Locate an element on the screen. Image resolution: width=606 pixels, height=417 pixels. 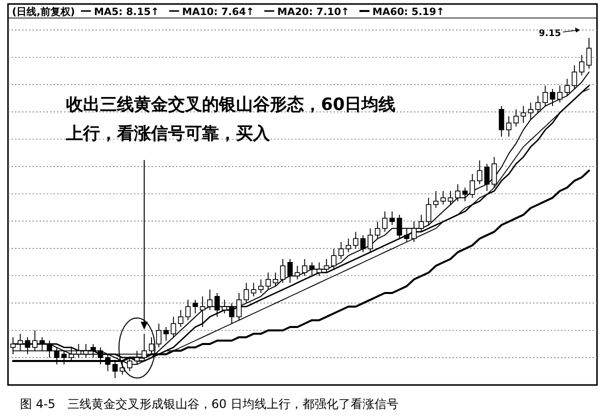
legend-label: MA5: 8.15↑ is located at coordinates (127, 12).